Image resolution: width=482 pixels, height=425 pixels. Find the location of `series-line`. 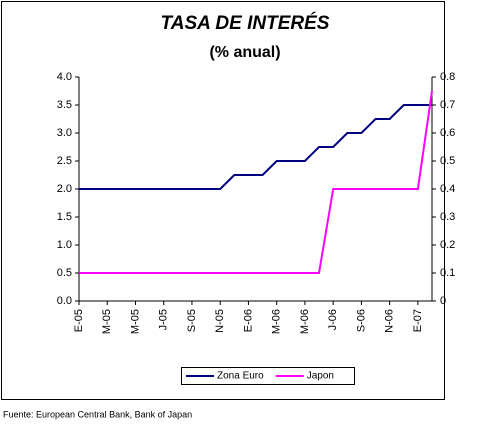

series-line is located at coordinates (255, 147).